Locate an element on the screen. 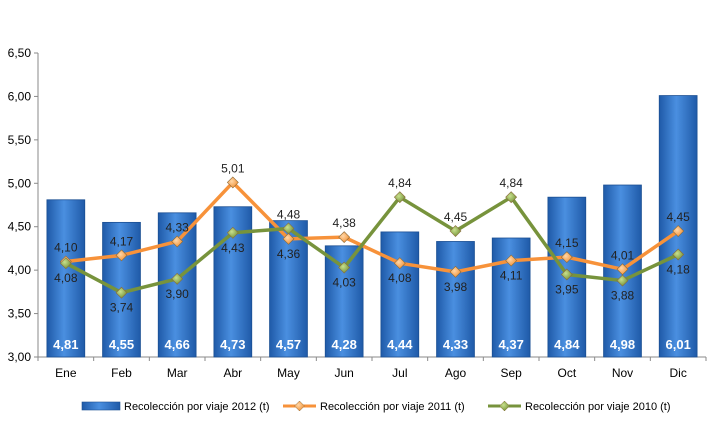  line-2010-value-label: 4,08 is located at coordinates (66, 278).